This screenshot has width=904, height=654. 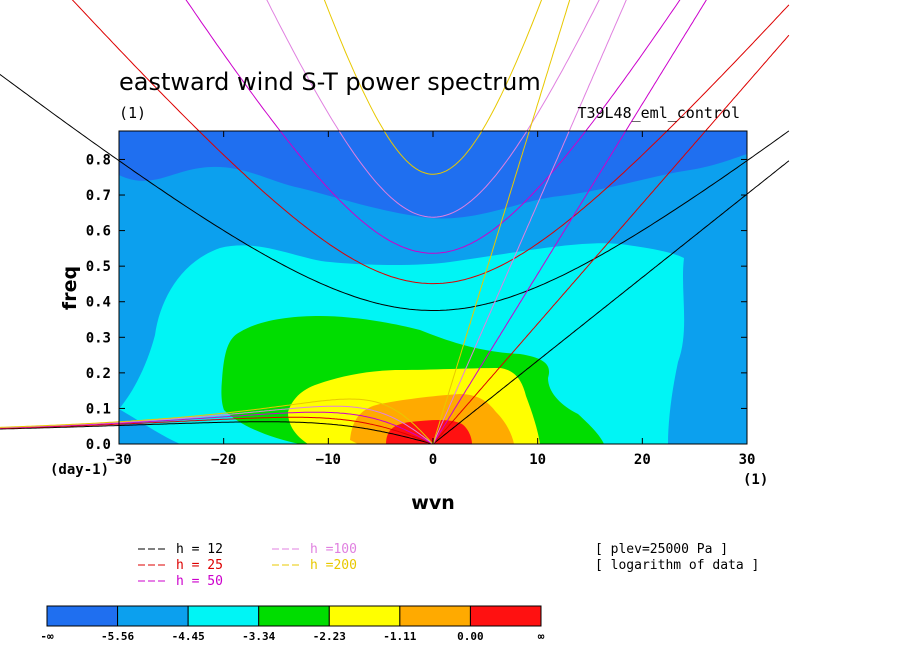 What do you see at coordinates (747, 460) in the screenshot?
I see `x-tick-label-6: 30` at bounding box center [747, 460].